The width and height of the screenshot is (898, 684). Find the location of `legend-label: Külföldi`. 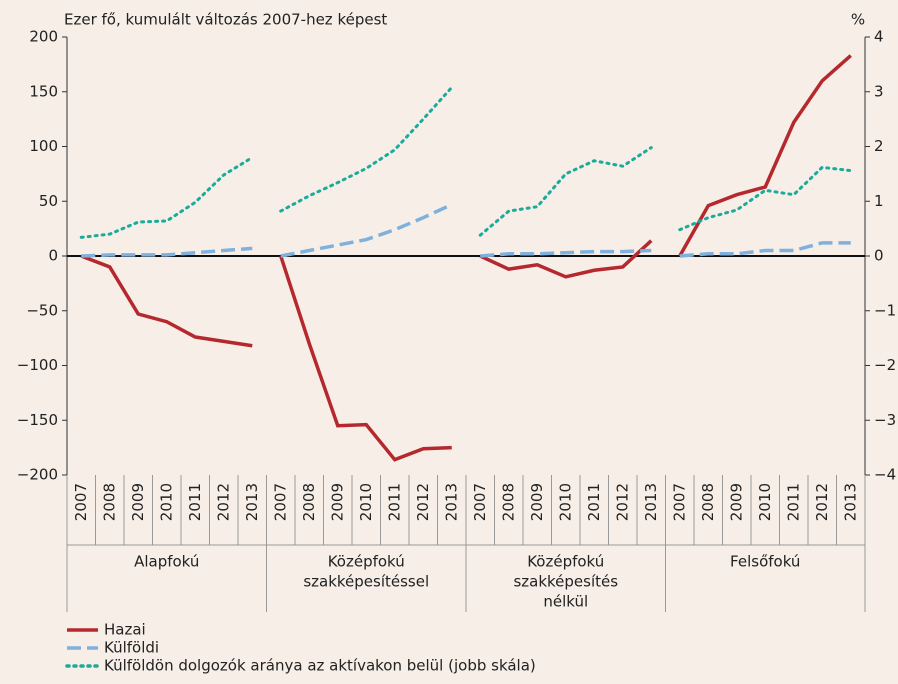

legend-label: Külföldi is located at coordinates (131, 648).